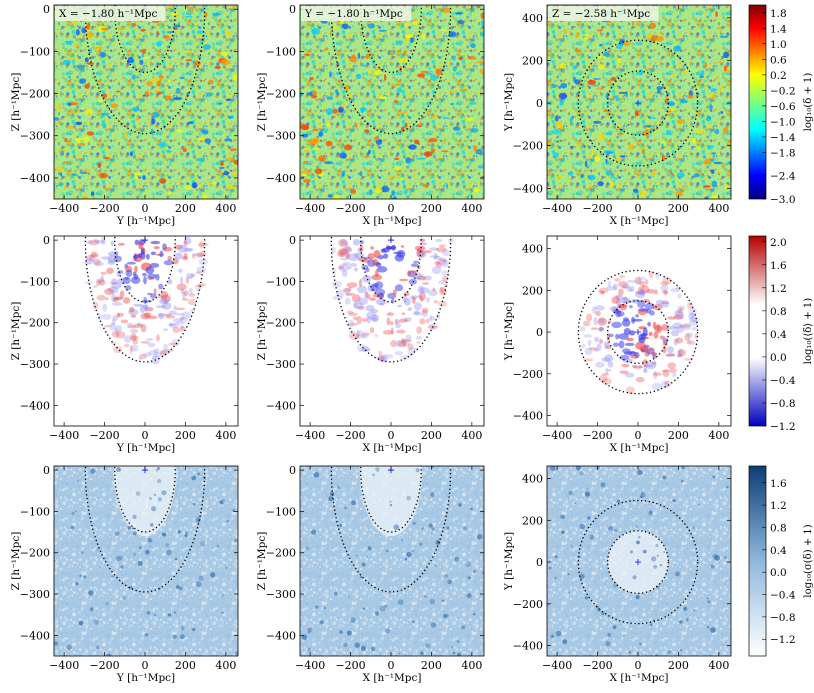 The width and height of the screenshot is (814, 693). I want to click on slice-label: Z = −2.58 h⁻¹Mpc, so click(601, 14).